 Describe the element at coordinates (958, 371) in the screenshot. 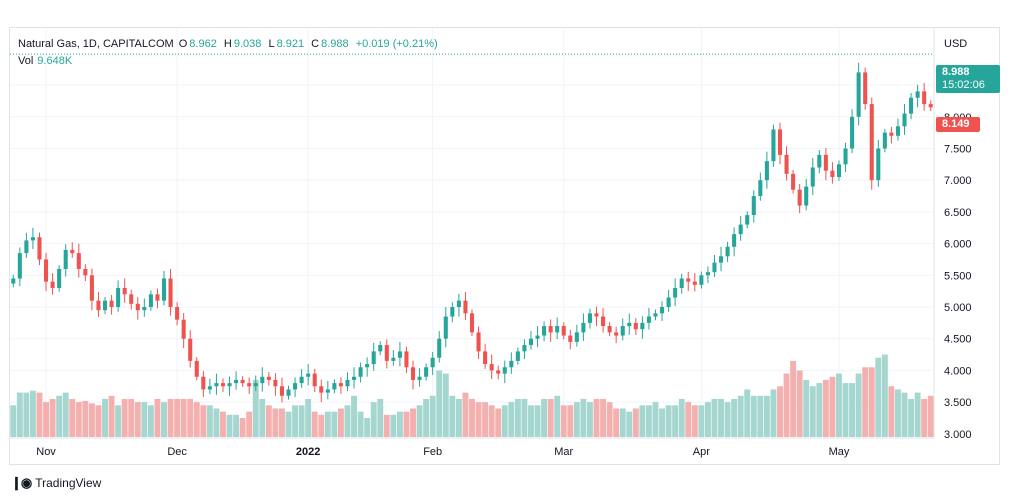

I see `price-tick-label: 4.000` at that location.